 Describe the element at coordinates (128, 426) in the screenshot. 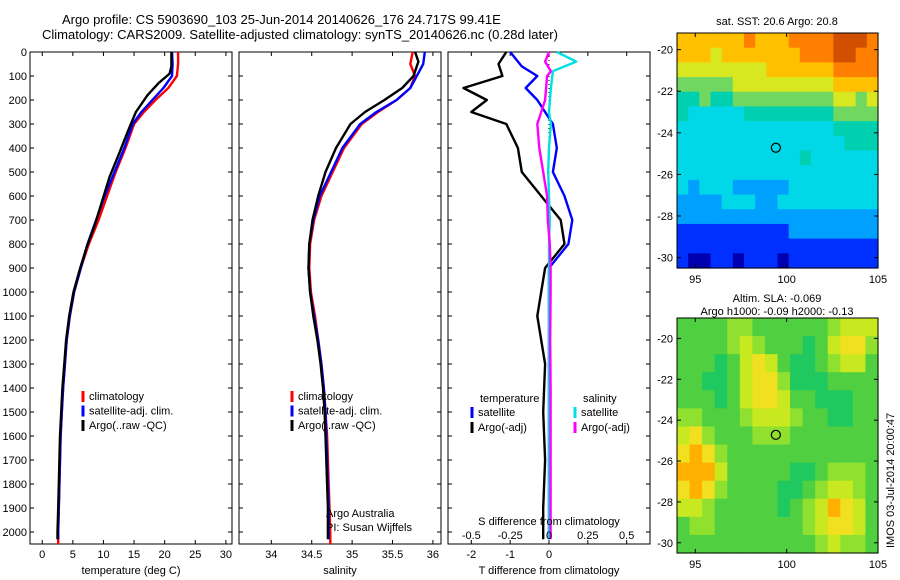

I see `legend-label: Argo(..raw -QC)` at that location.